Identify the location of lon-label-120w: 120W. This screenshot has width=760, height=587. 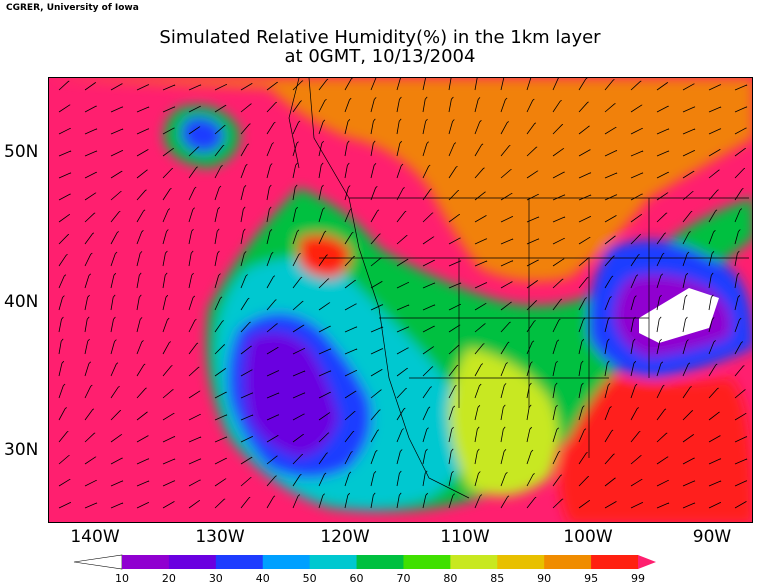
(345, 537).